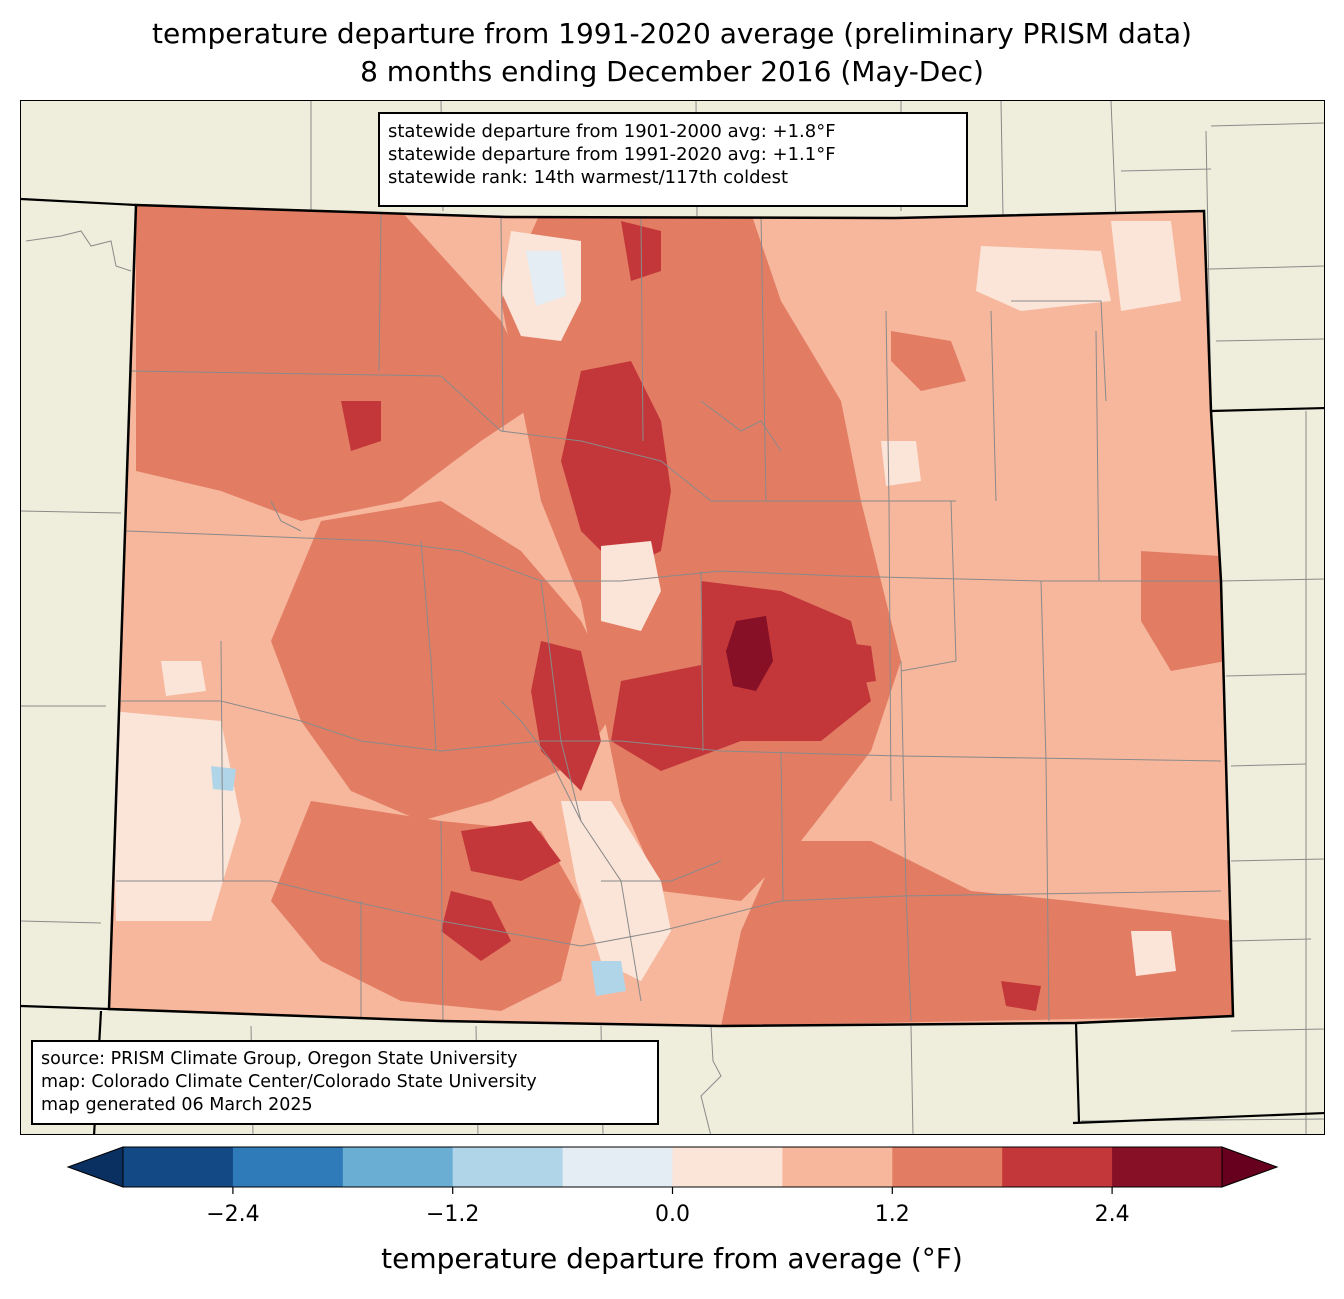 The height and width of the screenshot is (1299, 1344). Describe the element at coordinates (672, 71) in the screenshot. I see `map-subtitle: 8 months ending December 2016 (May-Dec)` at that location.